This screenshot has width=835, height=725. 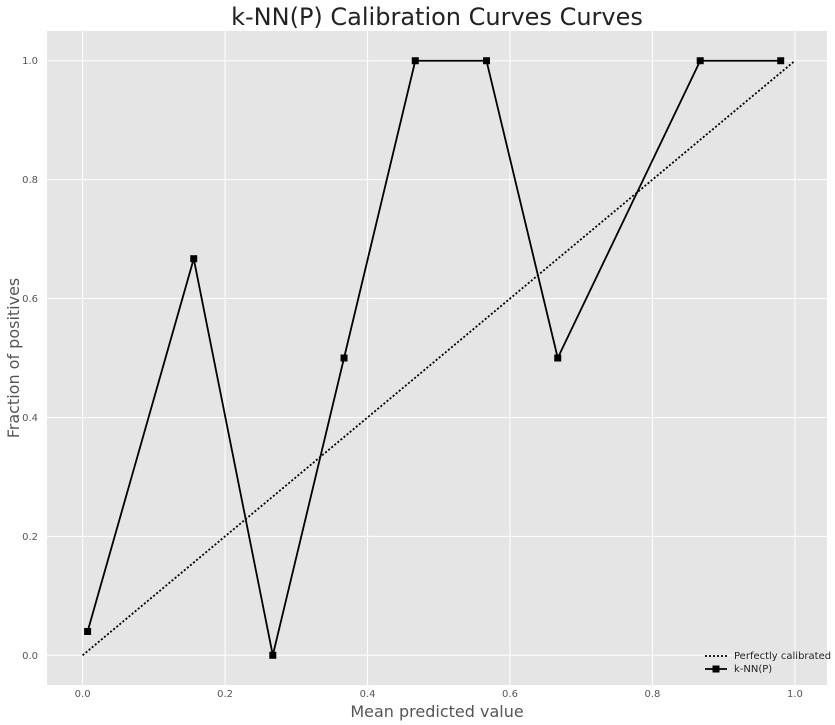 I want to click on y-tick-label: 0.2, so click(x=30, y=537).